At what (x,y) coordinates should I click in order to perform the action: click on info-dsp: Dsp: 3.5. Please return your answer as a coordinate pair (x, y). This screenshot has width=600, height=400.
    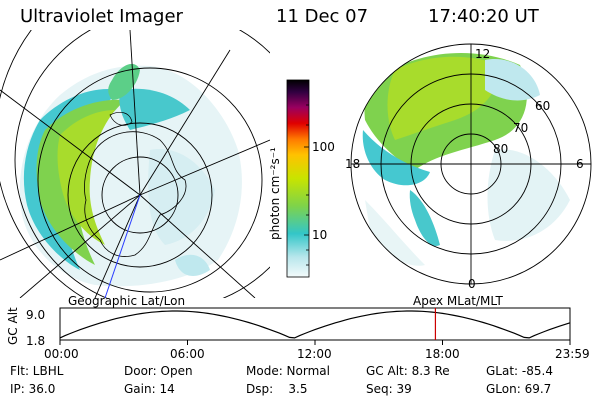
    Looking at the image, I should click on (277, 389).